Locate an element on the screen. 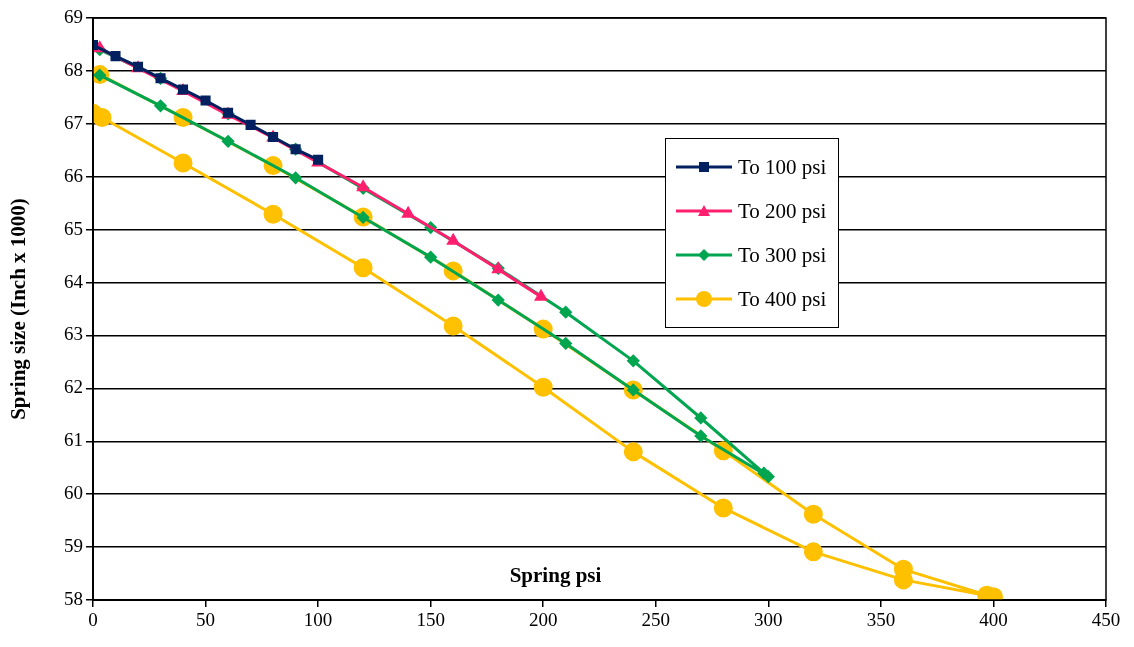  legend-label: To 100 psi is located at coordinates (782, 167).